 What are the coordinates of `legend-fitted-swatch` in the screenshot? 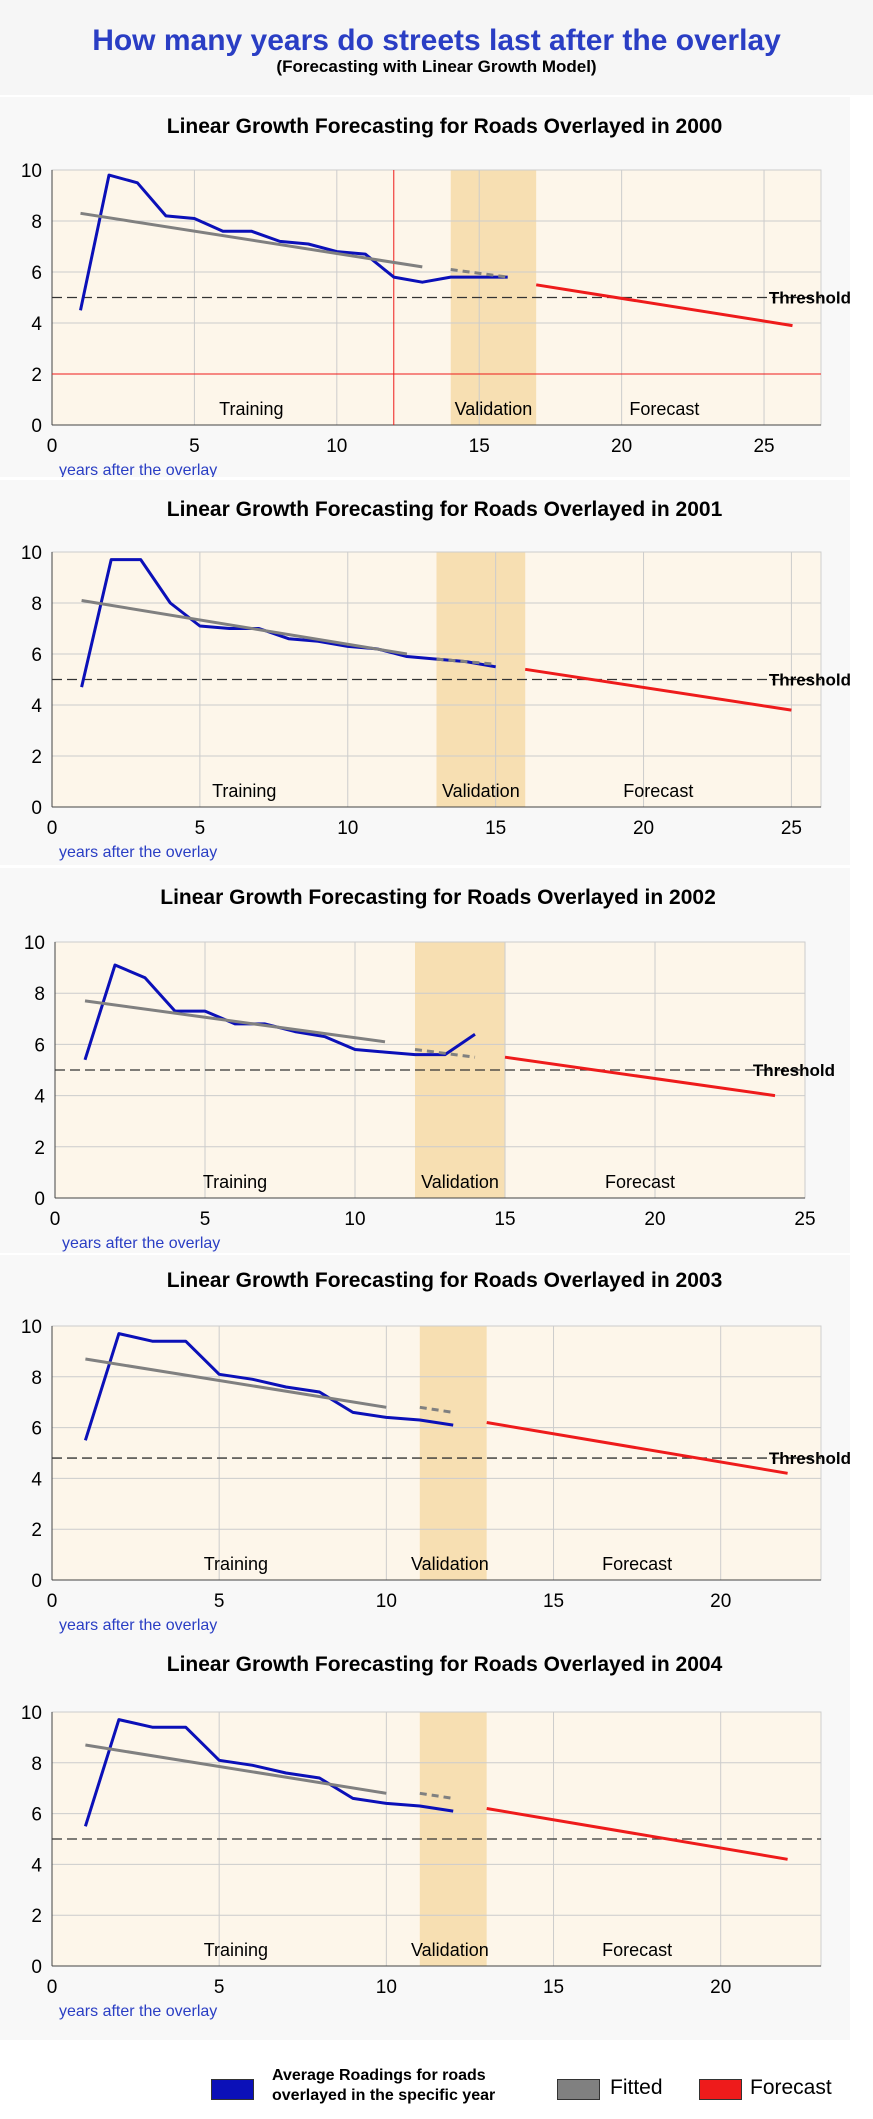 It's located at (578, 2089).